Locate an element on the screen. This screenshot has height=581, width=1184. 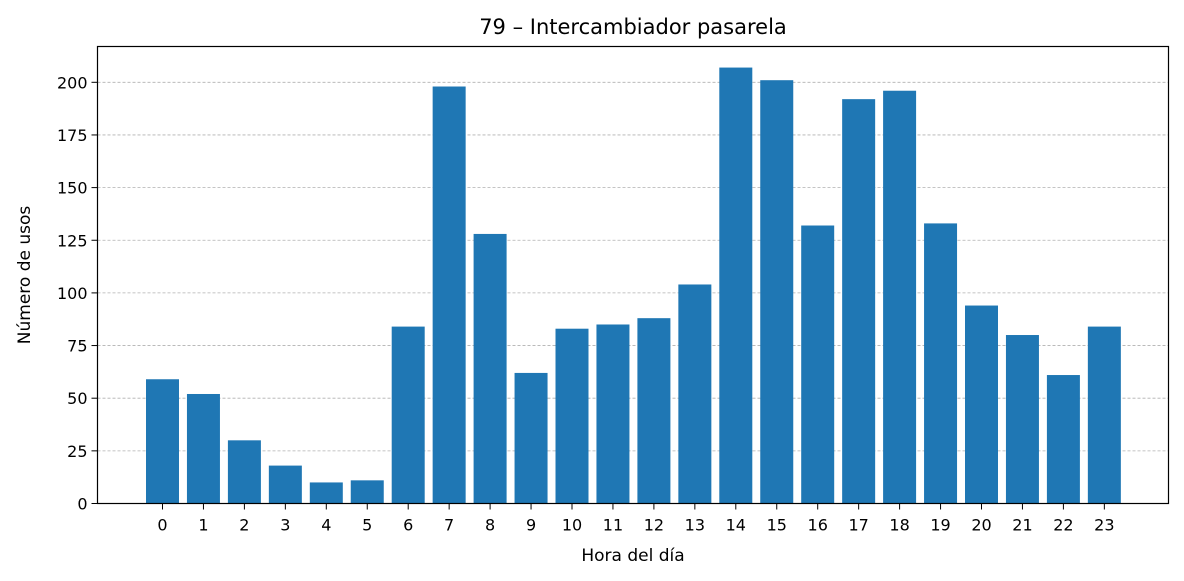
x-tick-label: 6 is located at coordinates (408, 525).